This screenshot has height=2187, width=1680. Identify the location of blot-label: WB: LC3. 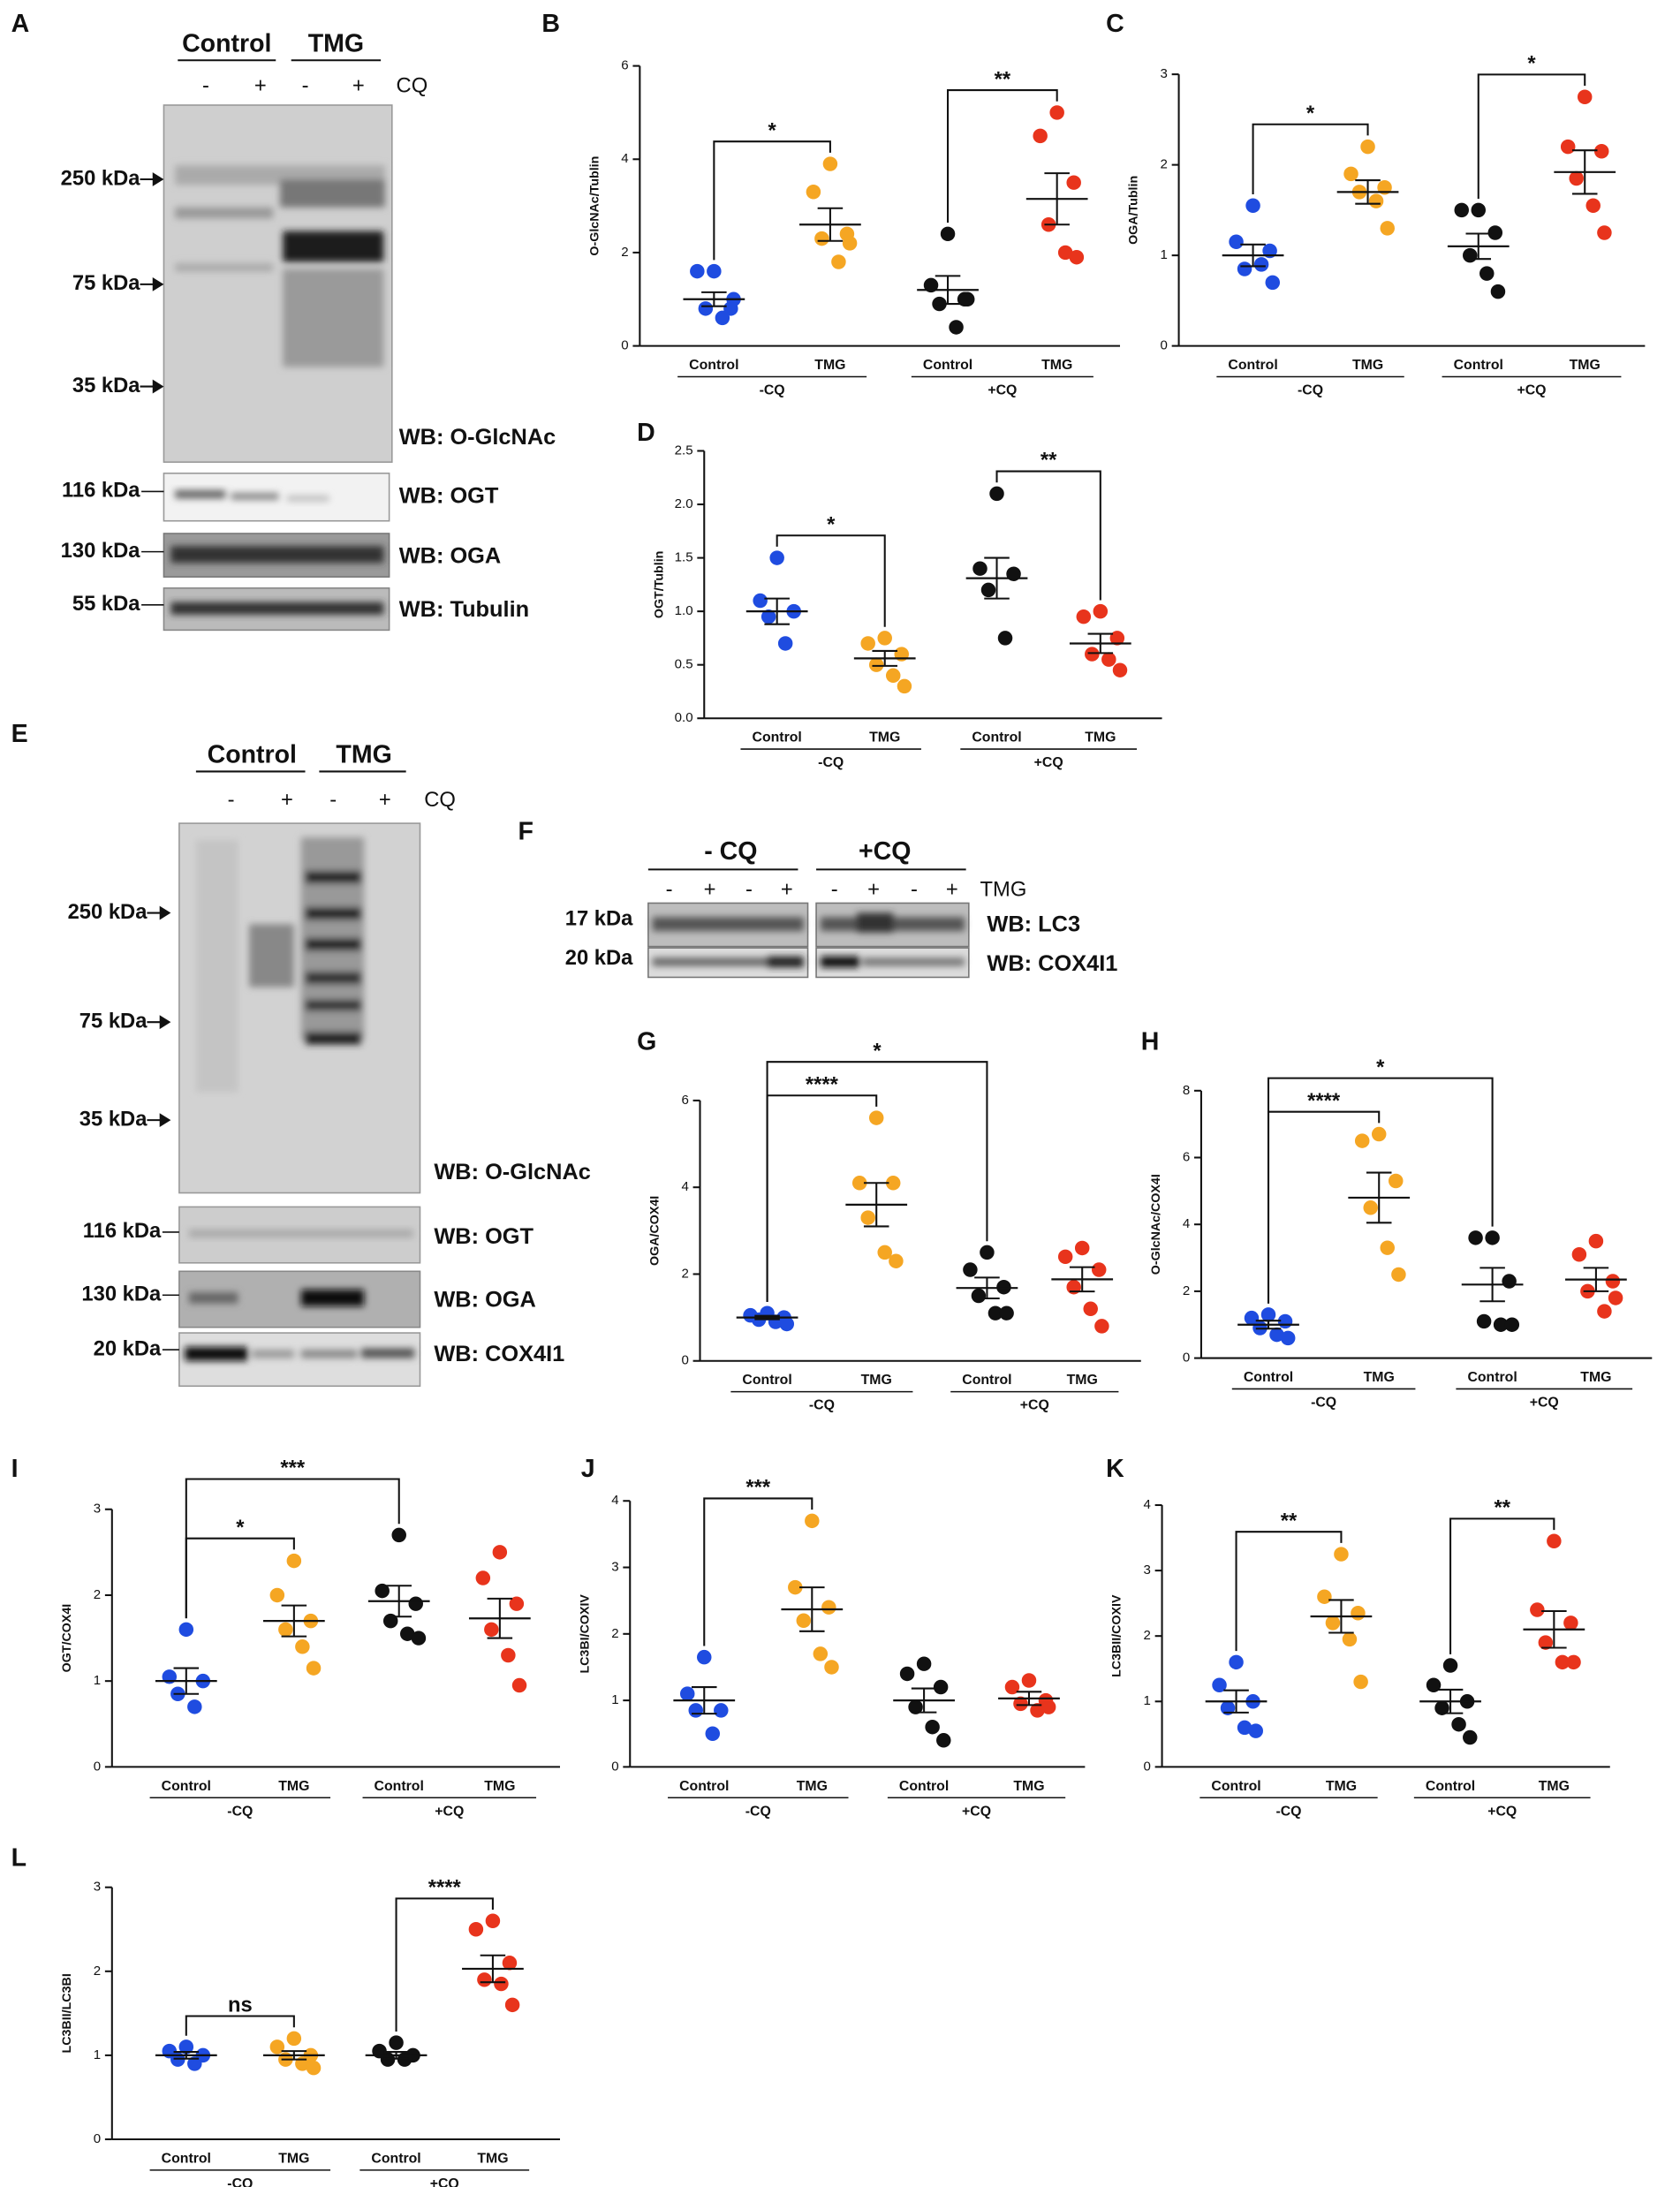
(1033, 925).